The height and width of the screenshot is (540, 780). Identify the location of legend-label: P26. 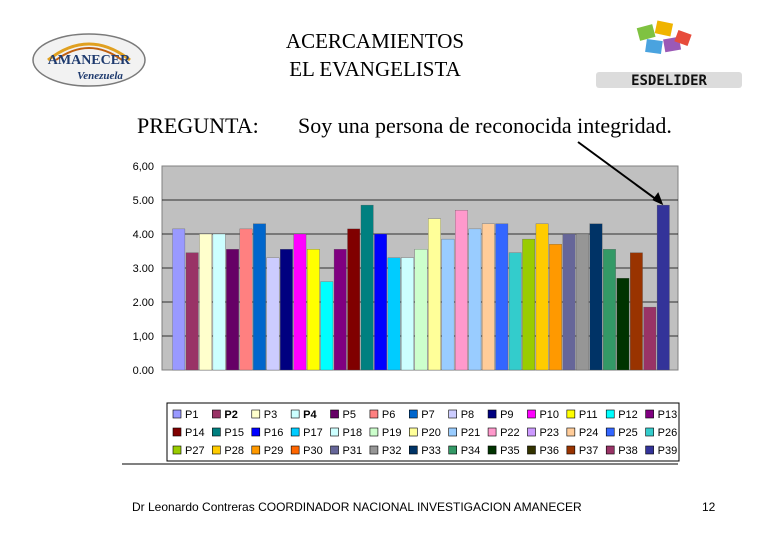
(668, 433).